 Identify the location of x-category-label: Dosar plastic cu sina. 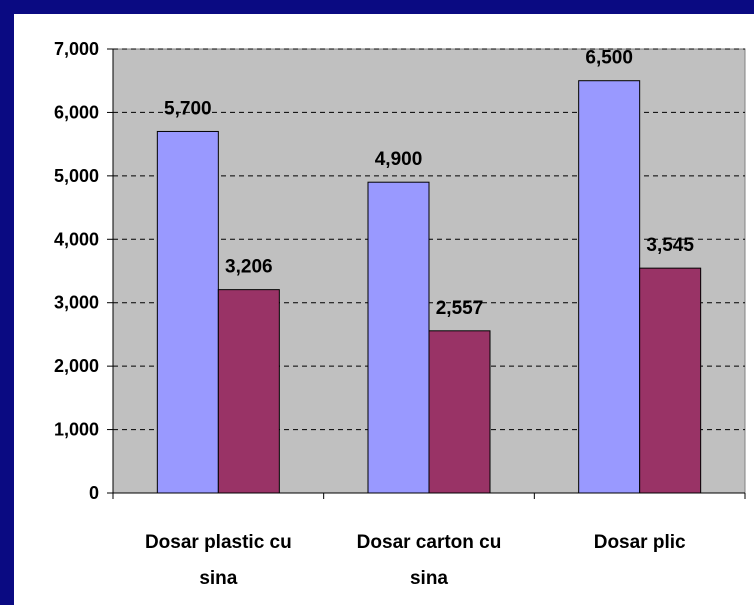
(218, 560).